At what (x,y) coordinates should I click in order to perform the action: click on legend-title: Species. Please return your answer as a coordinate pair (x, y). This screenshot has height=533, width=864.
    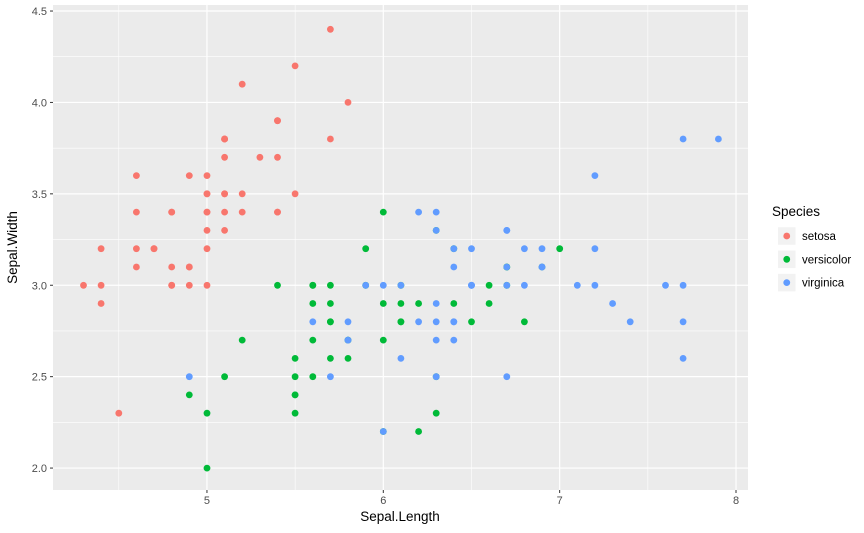
    Looking at the image, I should click on (796, 211).